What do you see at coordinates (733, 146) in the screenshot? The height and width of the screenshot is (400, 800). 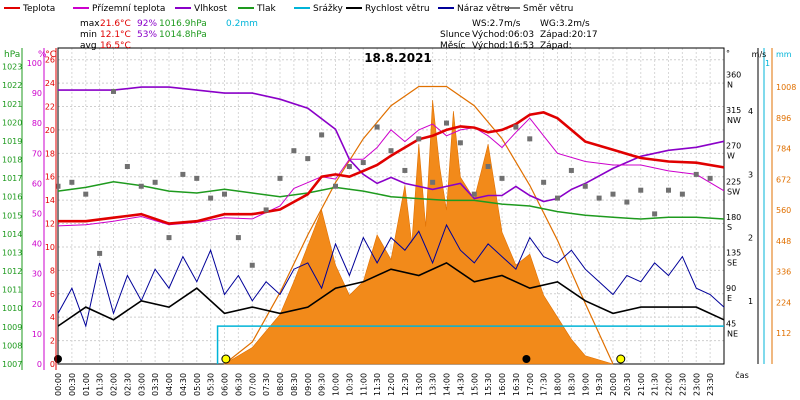 I see `dir-tick-label: 270` at bounding box center [733, 146].